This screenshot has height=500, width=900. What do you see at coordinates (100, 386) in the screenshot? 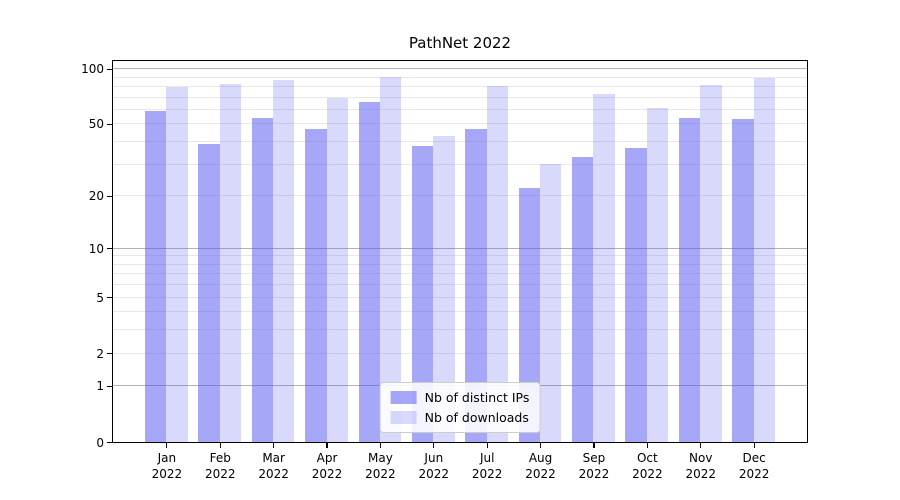
I see `y-tick-label-1: 1` at bounding box center [100, 386].